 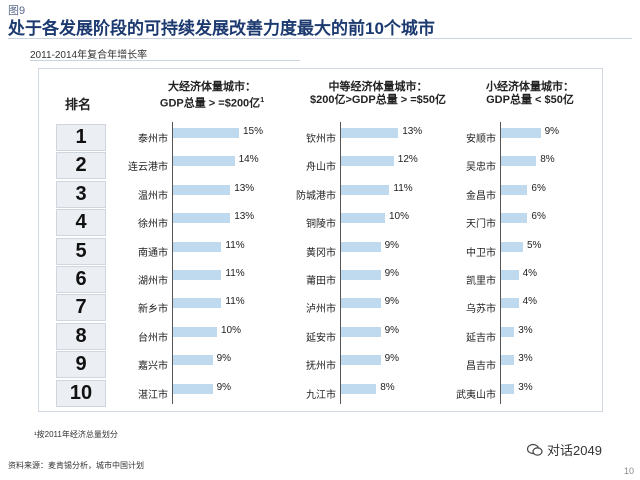 I want to click on group-title-line2-text: GDP总量 > =$200亿, so click(x=210, y=103).